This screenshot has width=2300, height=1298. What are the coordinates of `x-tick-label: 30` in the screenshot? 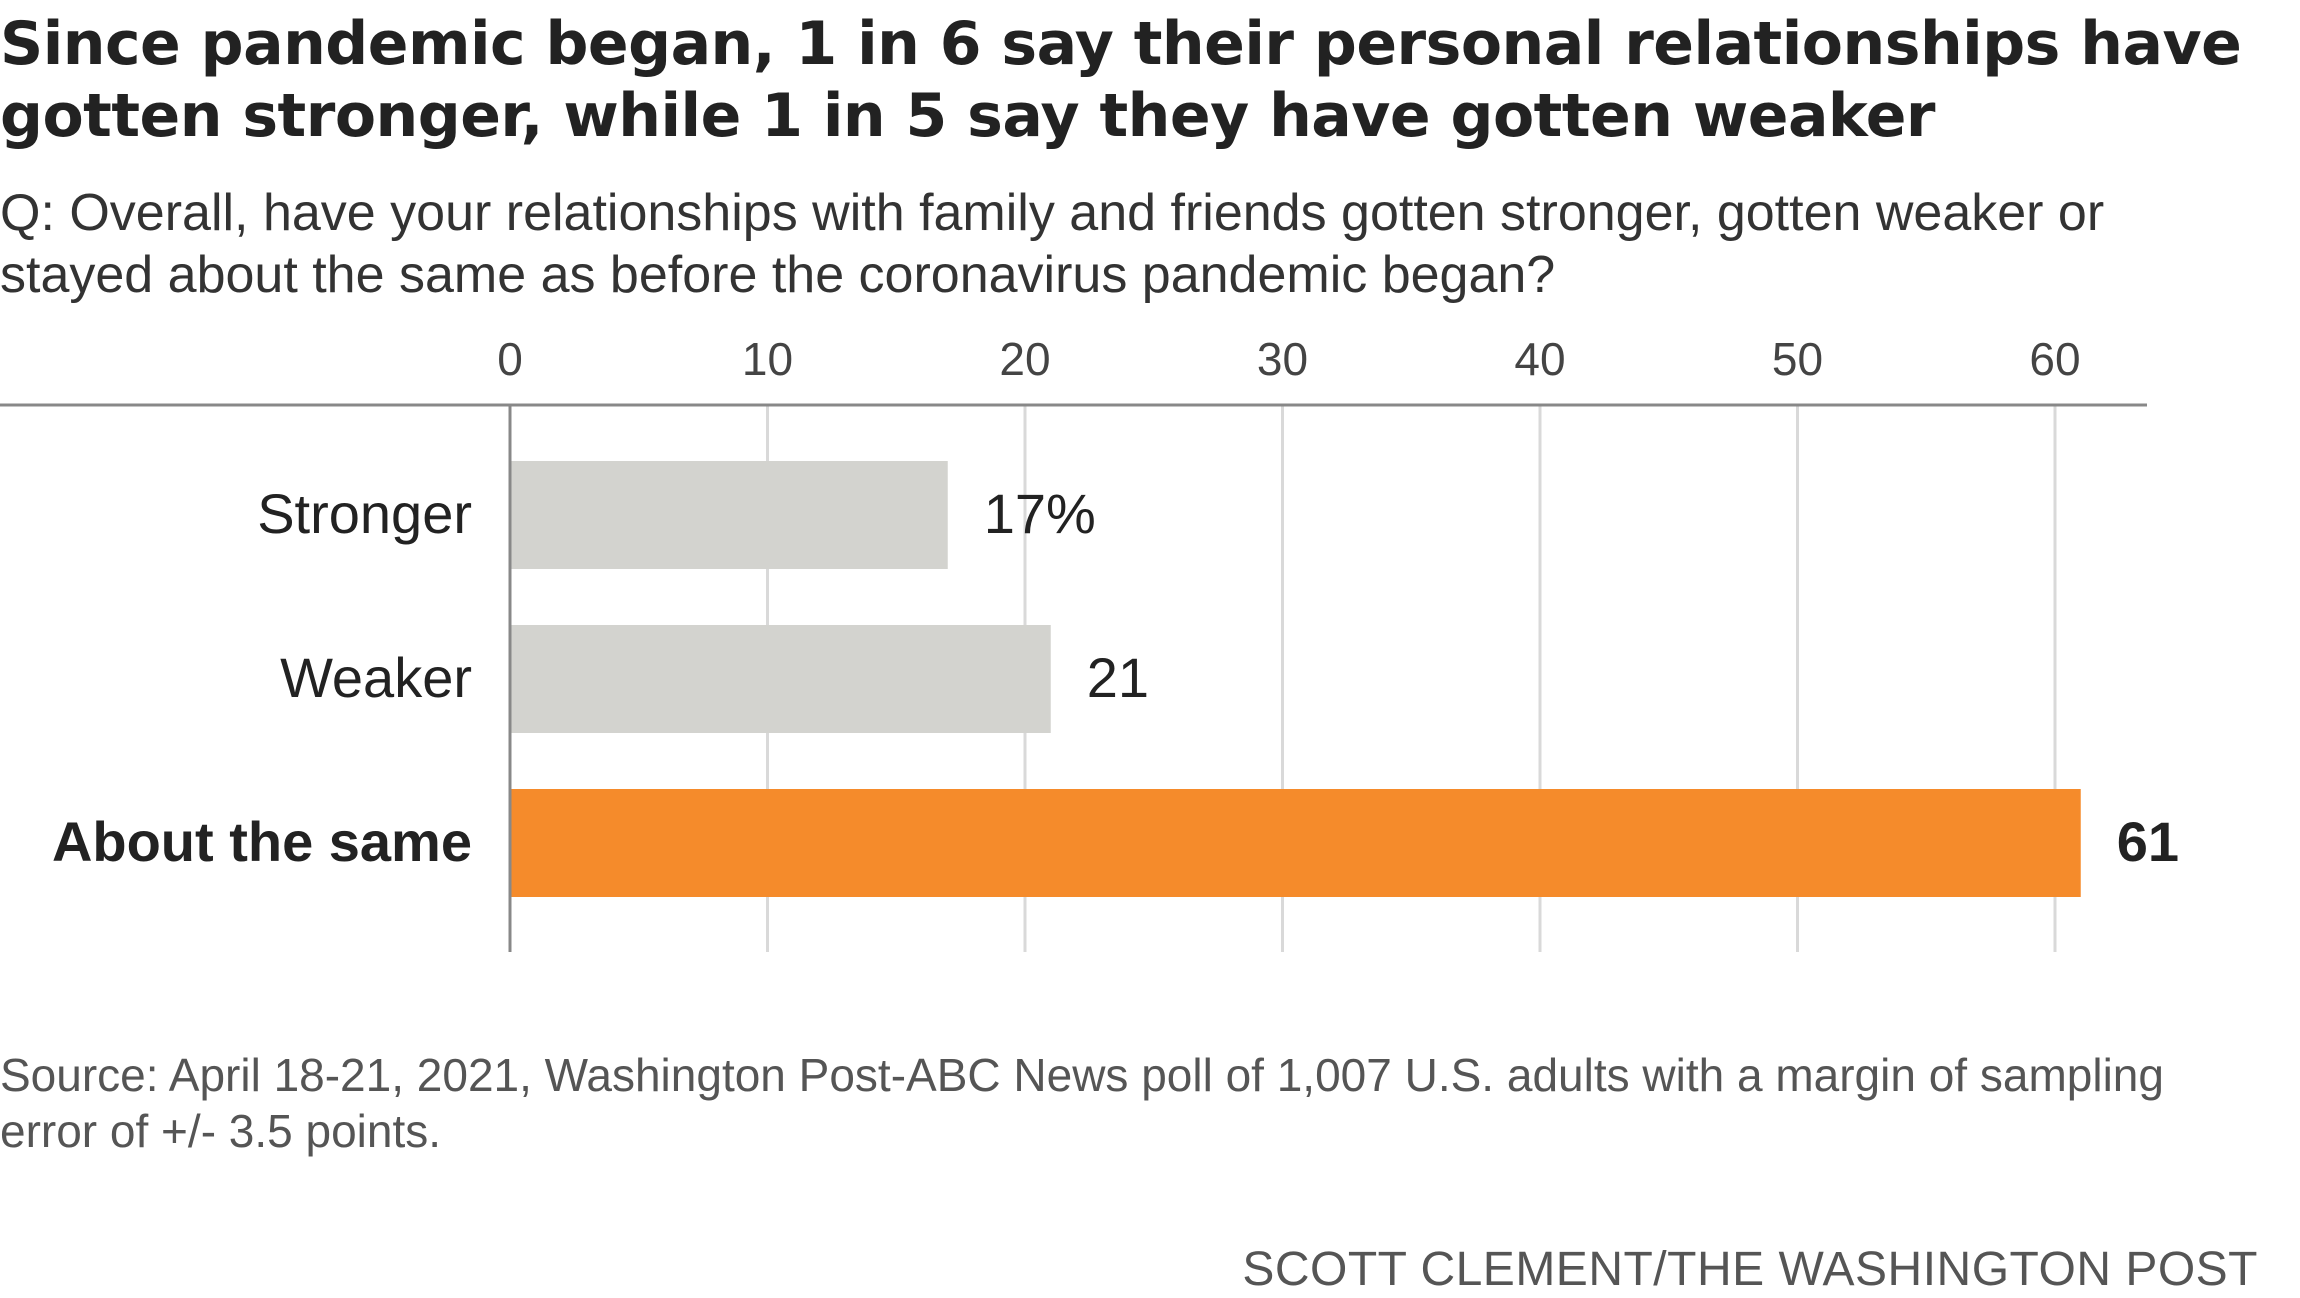 It's located at (1282, 359).